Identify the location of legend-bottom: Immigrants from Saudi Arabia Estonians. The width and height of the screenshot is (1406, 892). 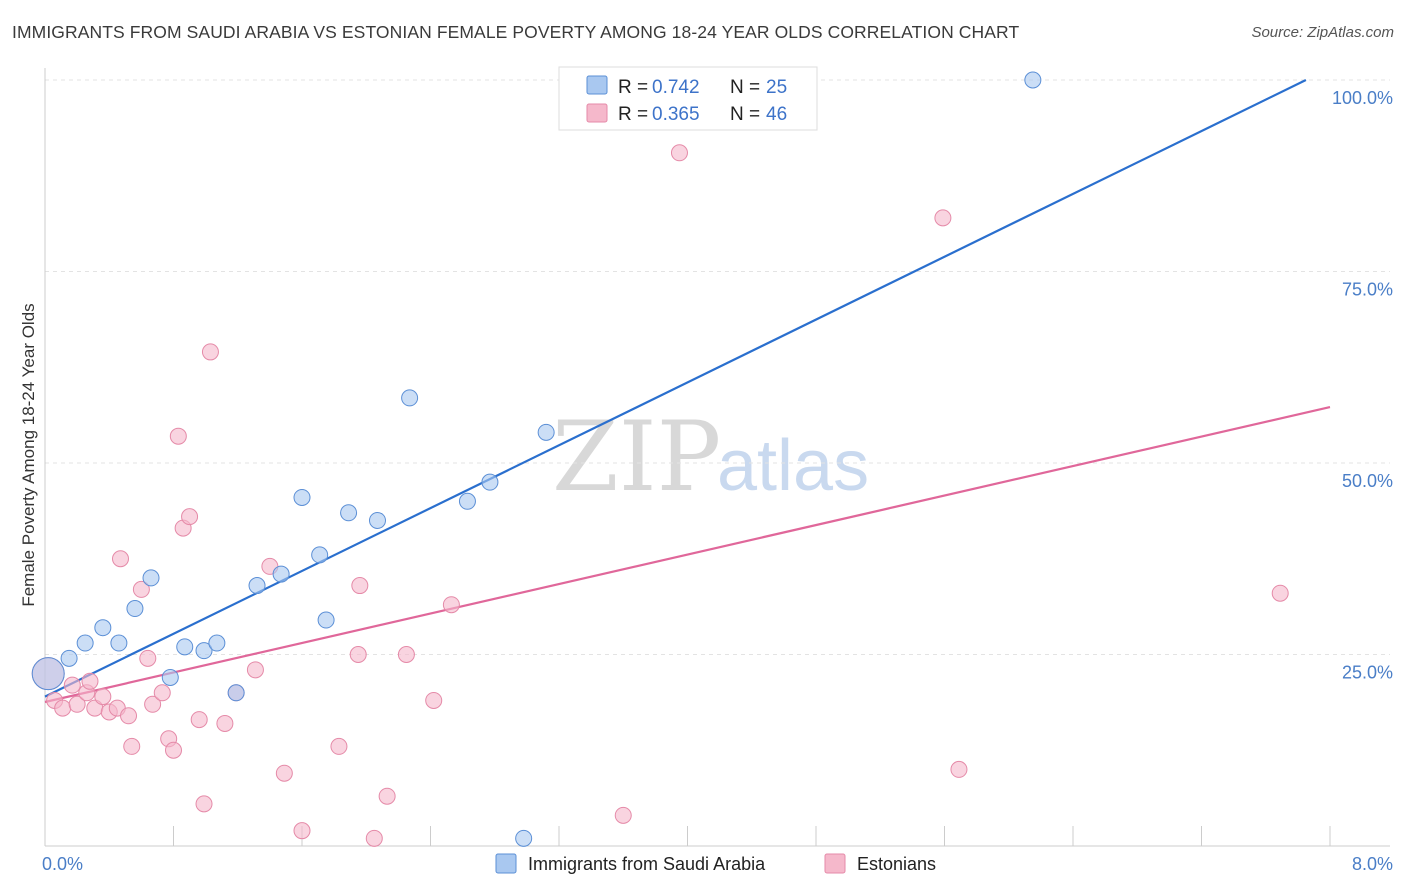
(715, 863).